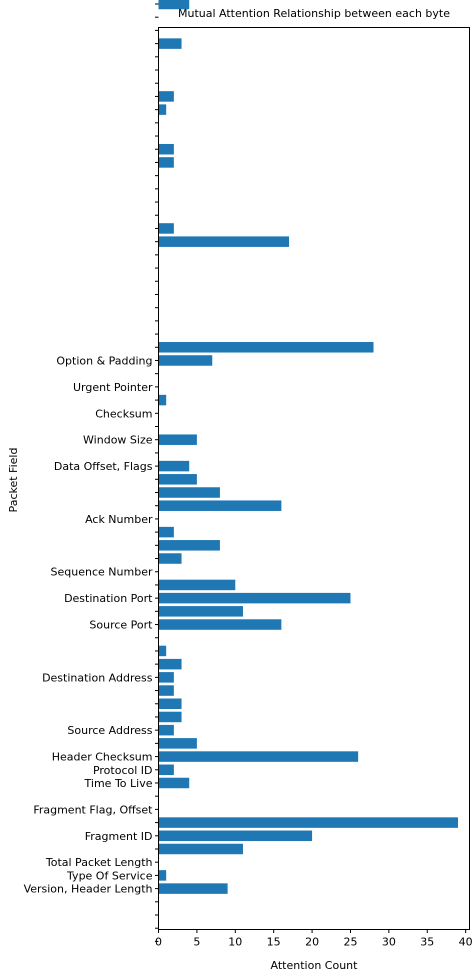  What do you see at coordinates (389, 942) in the screenshot?
I see `x-tick-label: 30` at bounding box center [389, 942].